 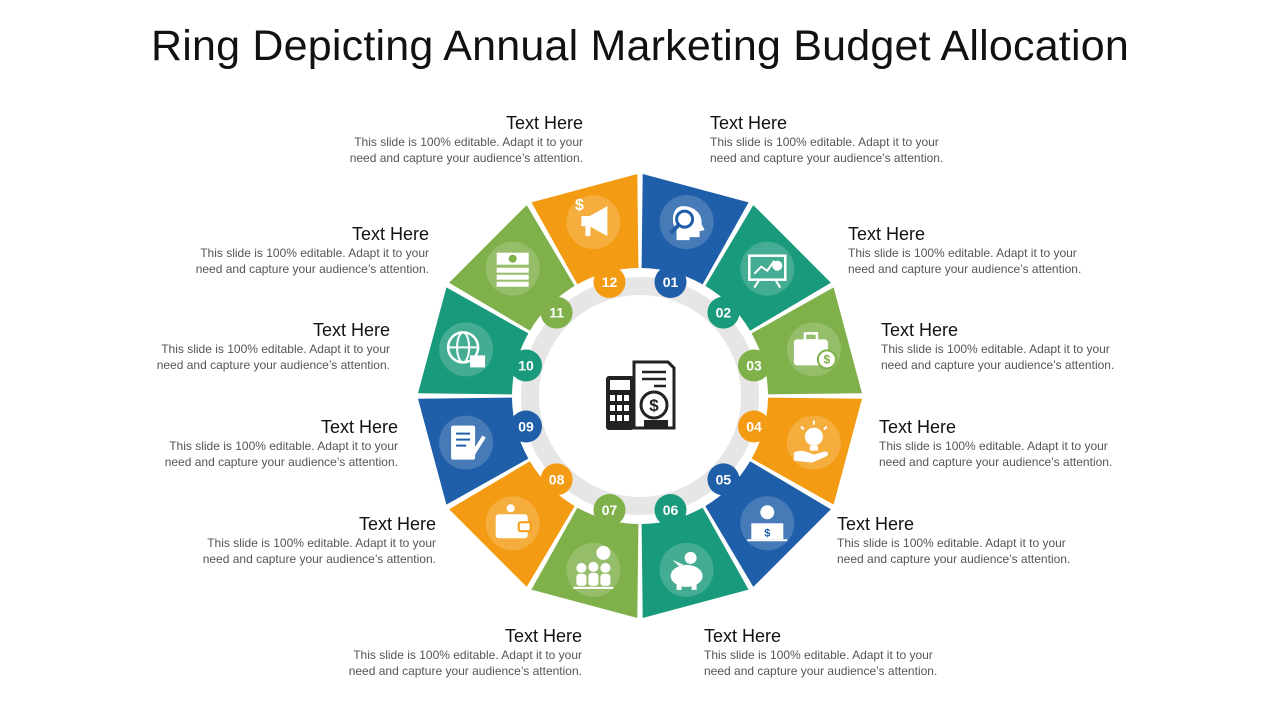 I want to click on presentation-chart-icon, so click(x=767, y=271).